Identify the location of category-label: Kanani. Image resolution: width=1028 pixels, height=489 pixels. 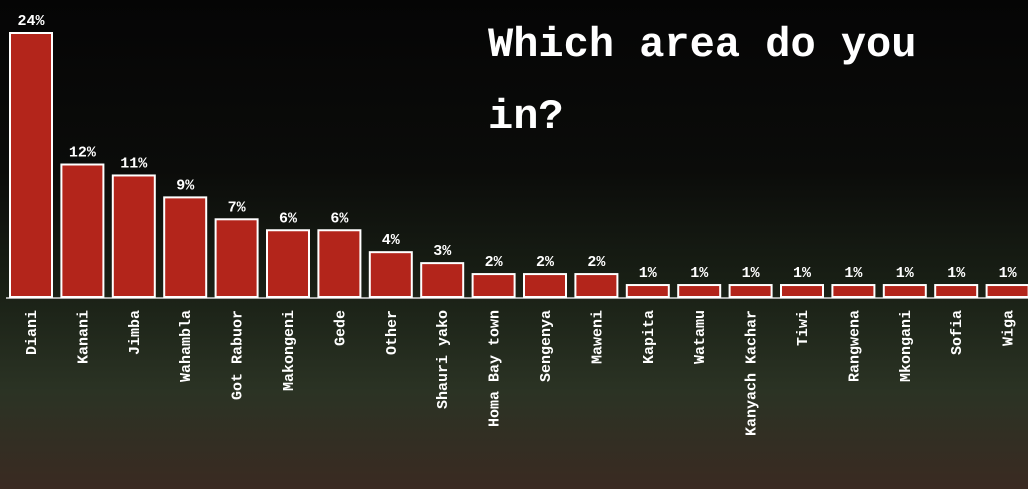
(83, 337).